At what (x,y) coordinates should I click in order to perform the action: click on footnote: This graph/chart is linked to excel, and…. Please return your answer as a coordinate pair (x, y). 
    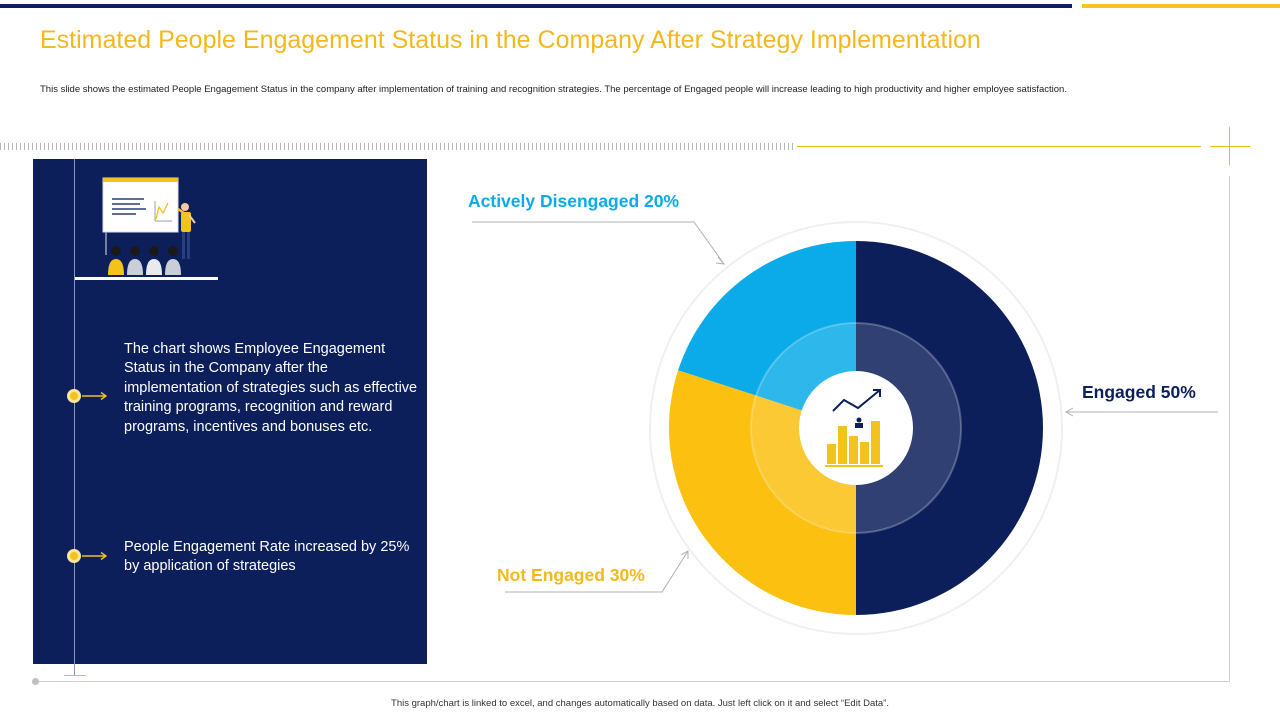
    Looking at the image, I should click on (640, 703).